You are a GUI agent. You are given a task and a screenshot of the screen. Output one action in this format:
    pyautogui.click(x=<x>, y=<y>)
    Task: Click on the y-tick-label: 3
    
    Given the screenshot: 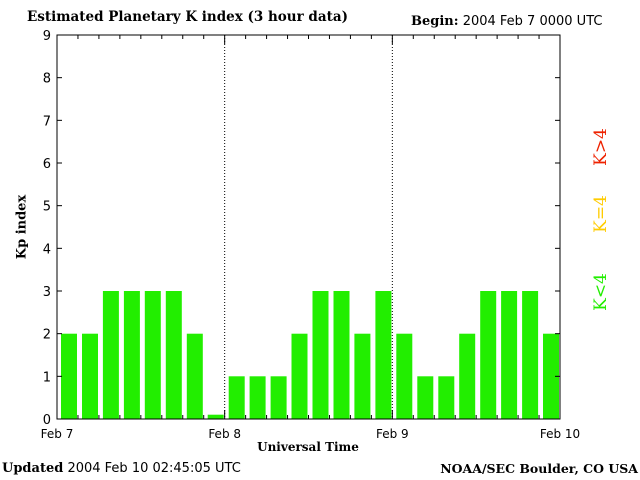 What is the action you would take?
    pyautogui.click(x=47, y=292)
    